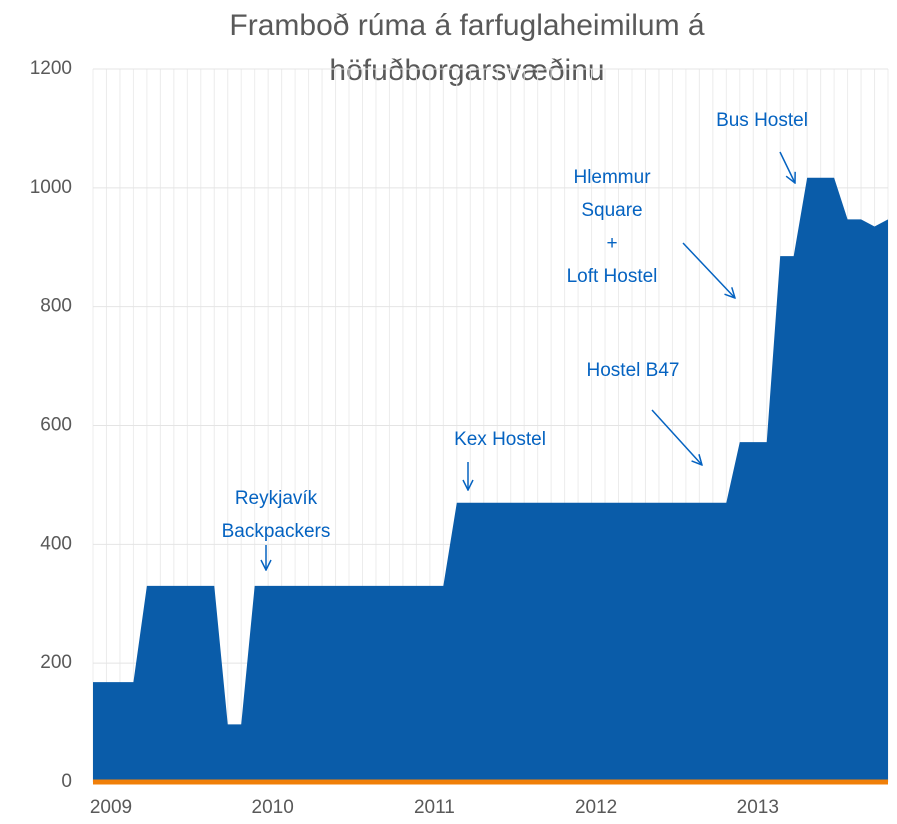  I want to click on chart-title: Framboð rúma á farfuglaheimilum á, so click(467, 25).